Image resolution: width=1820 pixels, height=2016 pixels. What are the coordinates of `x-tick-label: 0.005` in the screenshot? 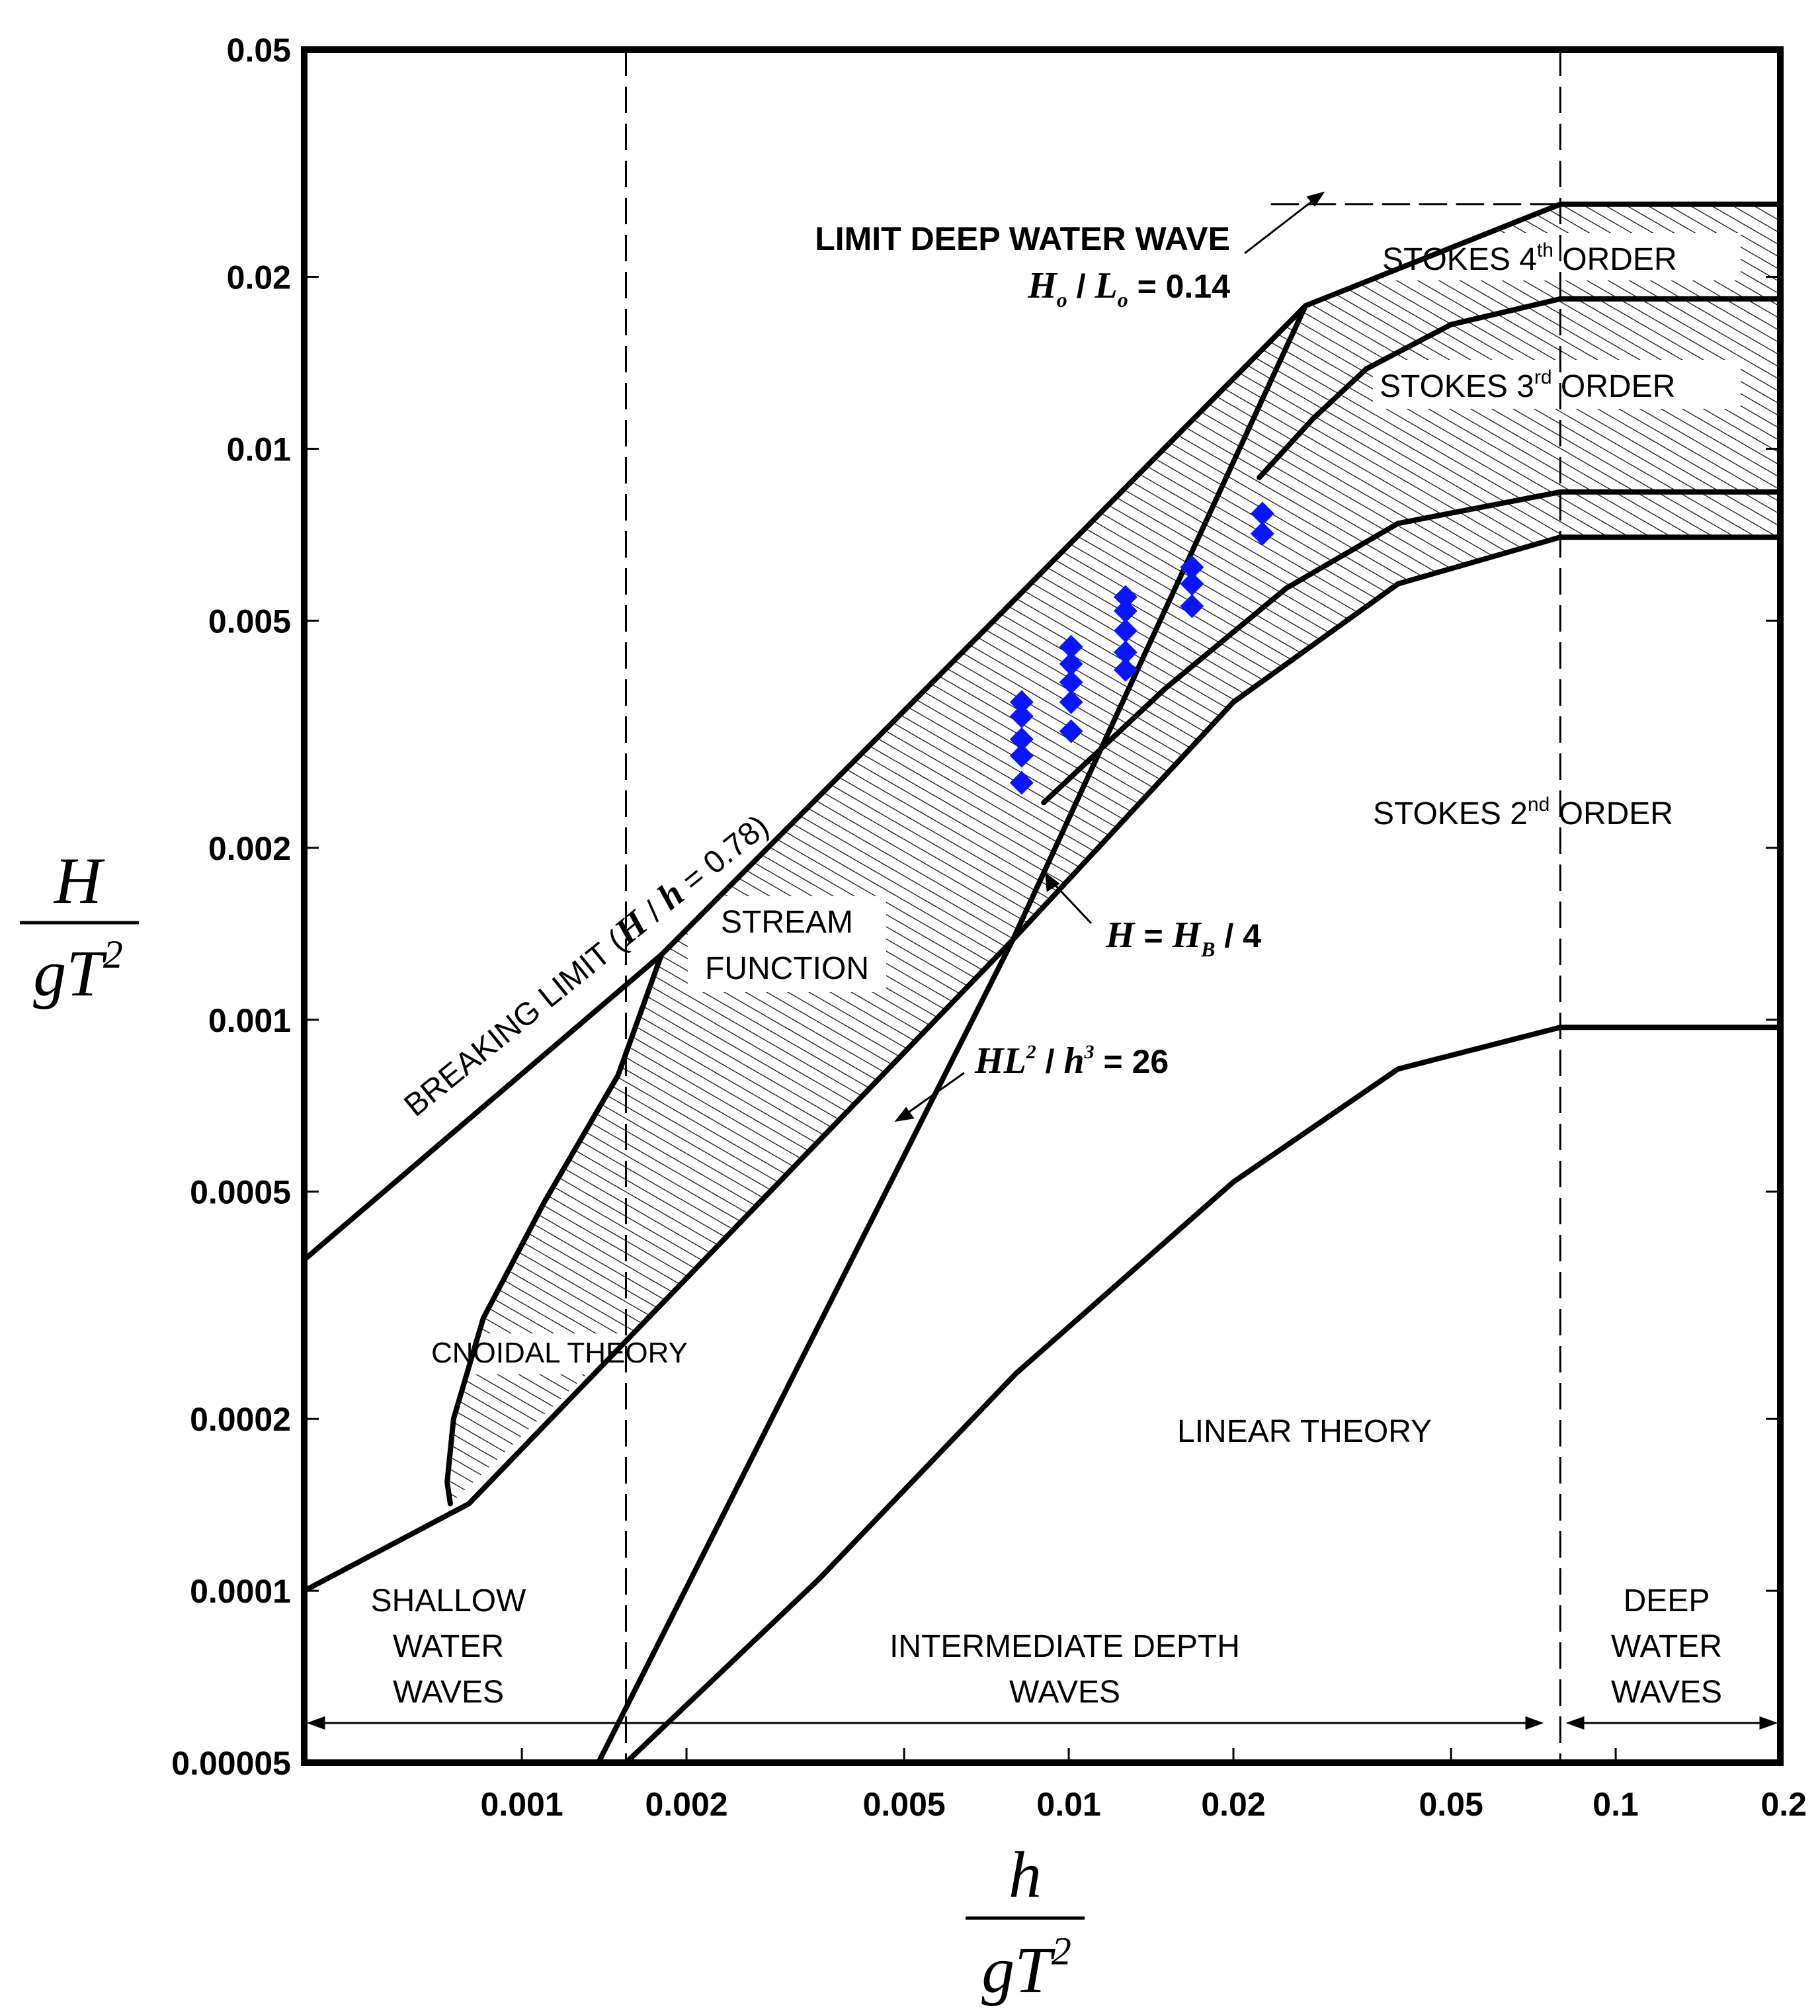 It's located at (904, 1804).